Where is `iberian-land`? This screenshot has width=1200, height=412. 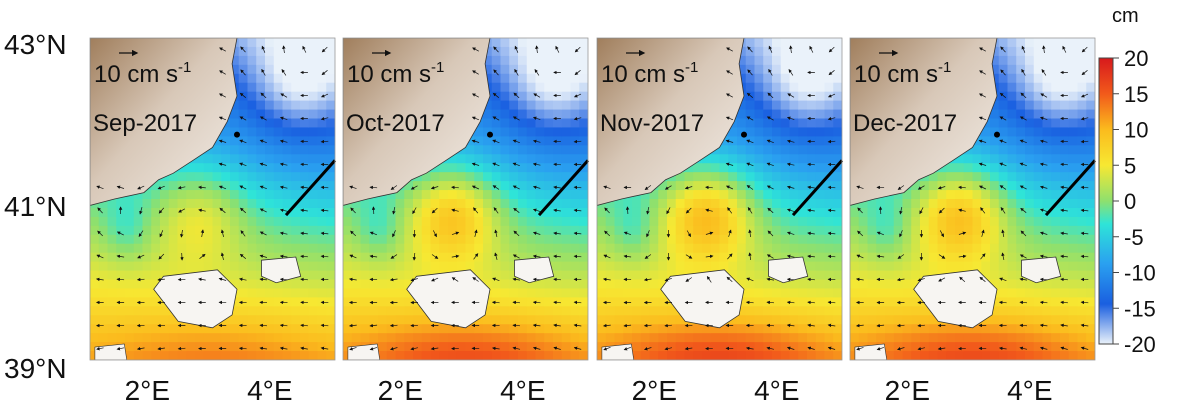 iberian-land is located at coordinates (671, 122).